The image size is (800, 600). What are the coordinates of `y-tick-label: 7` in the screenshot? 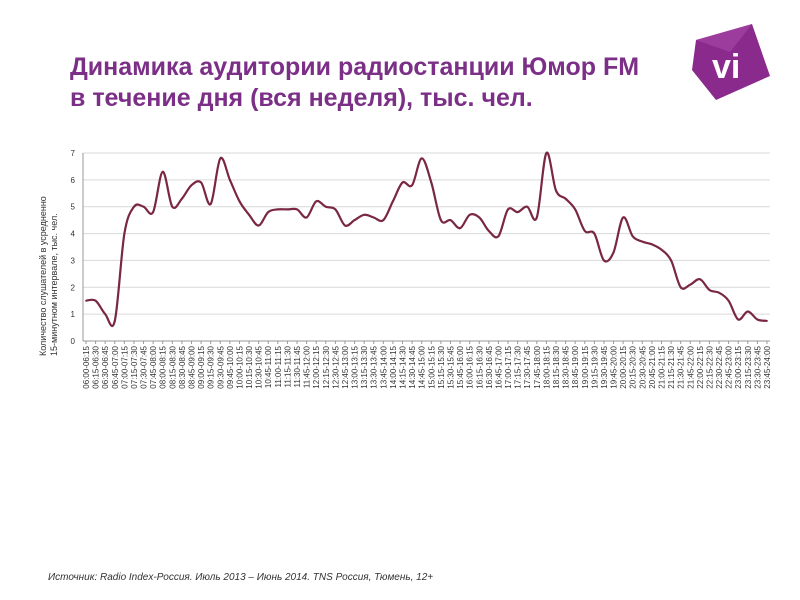 It's located at (73, 153).